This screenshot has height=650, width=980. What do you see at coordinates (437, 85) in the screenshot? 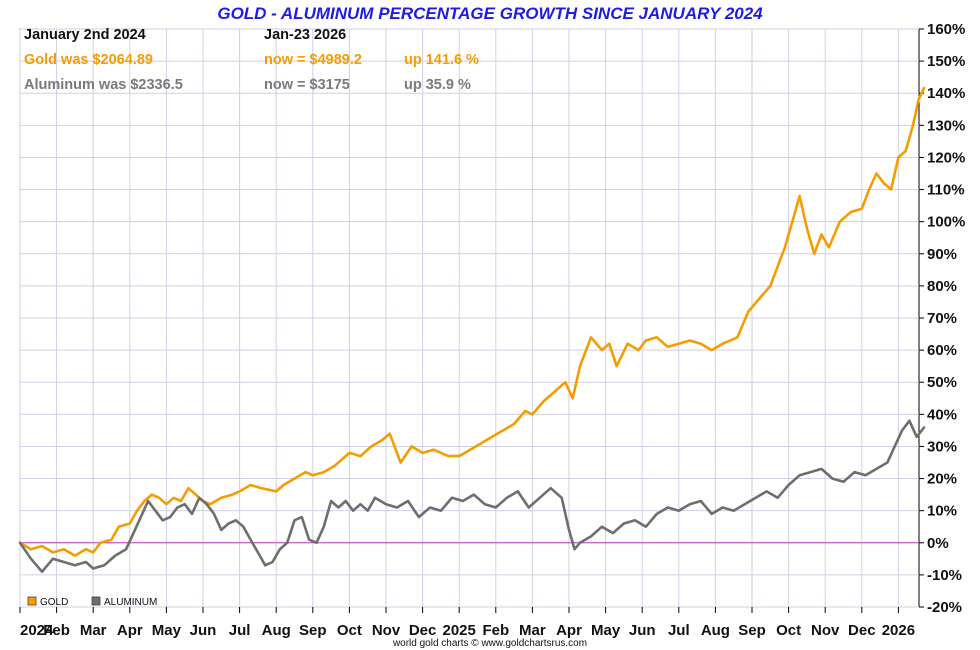
I see `aluminum-change: up 35.9 %` at bounding box center [437, 85].